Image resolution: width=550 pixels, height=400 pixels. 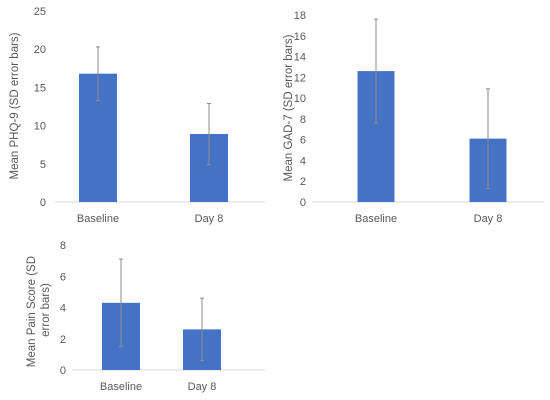 I want to click on pain-y-tick-label: 2, so click(x=63, y=340).